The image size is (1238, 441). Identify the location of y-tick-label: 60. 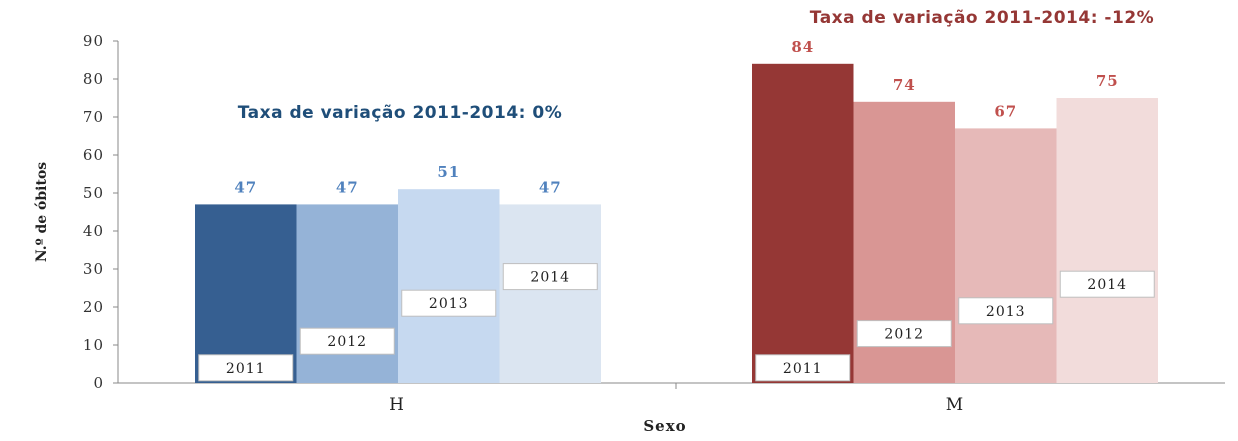
(93, 155).